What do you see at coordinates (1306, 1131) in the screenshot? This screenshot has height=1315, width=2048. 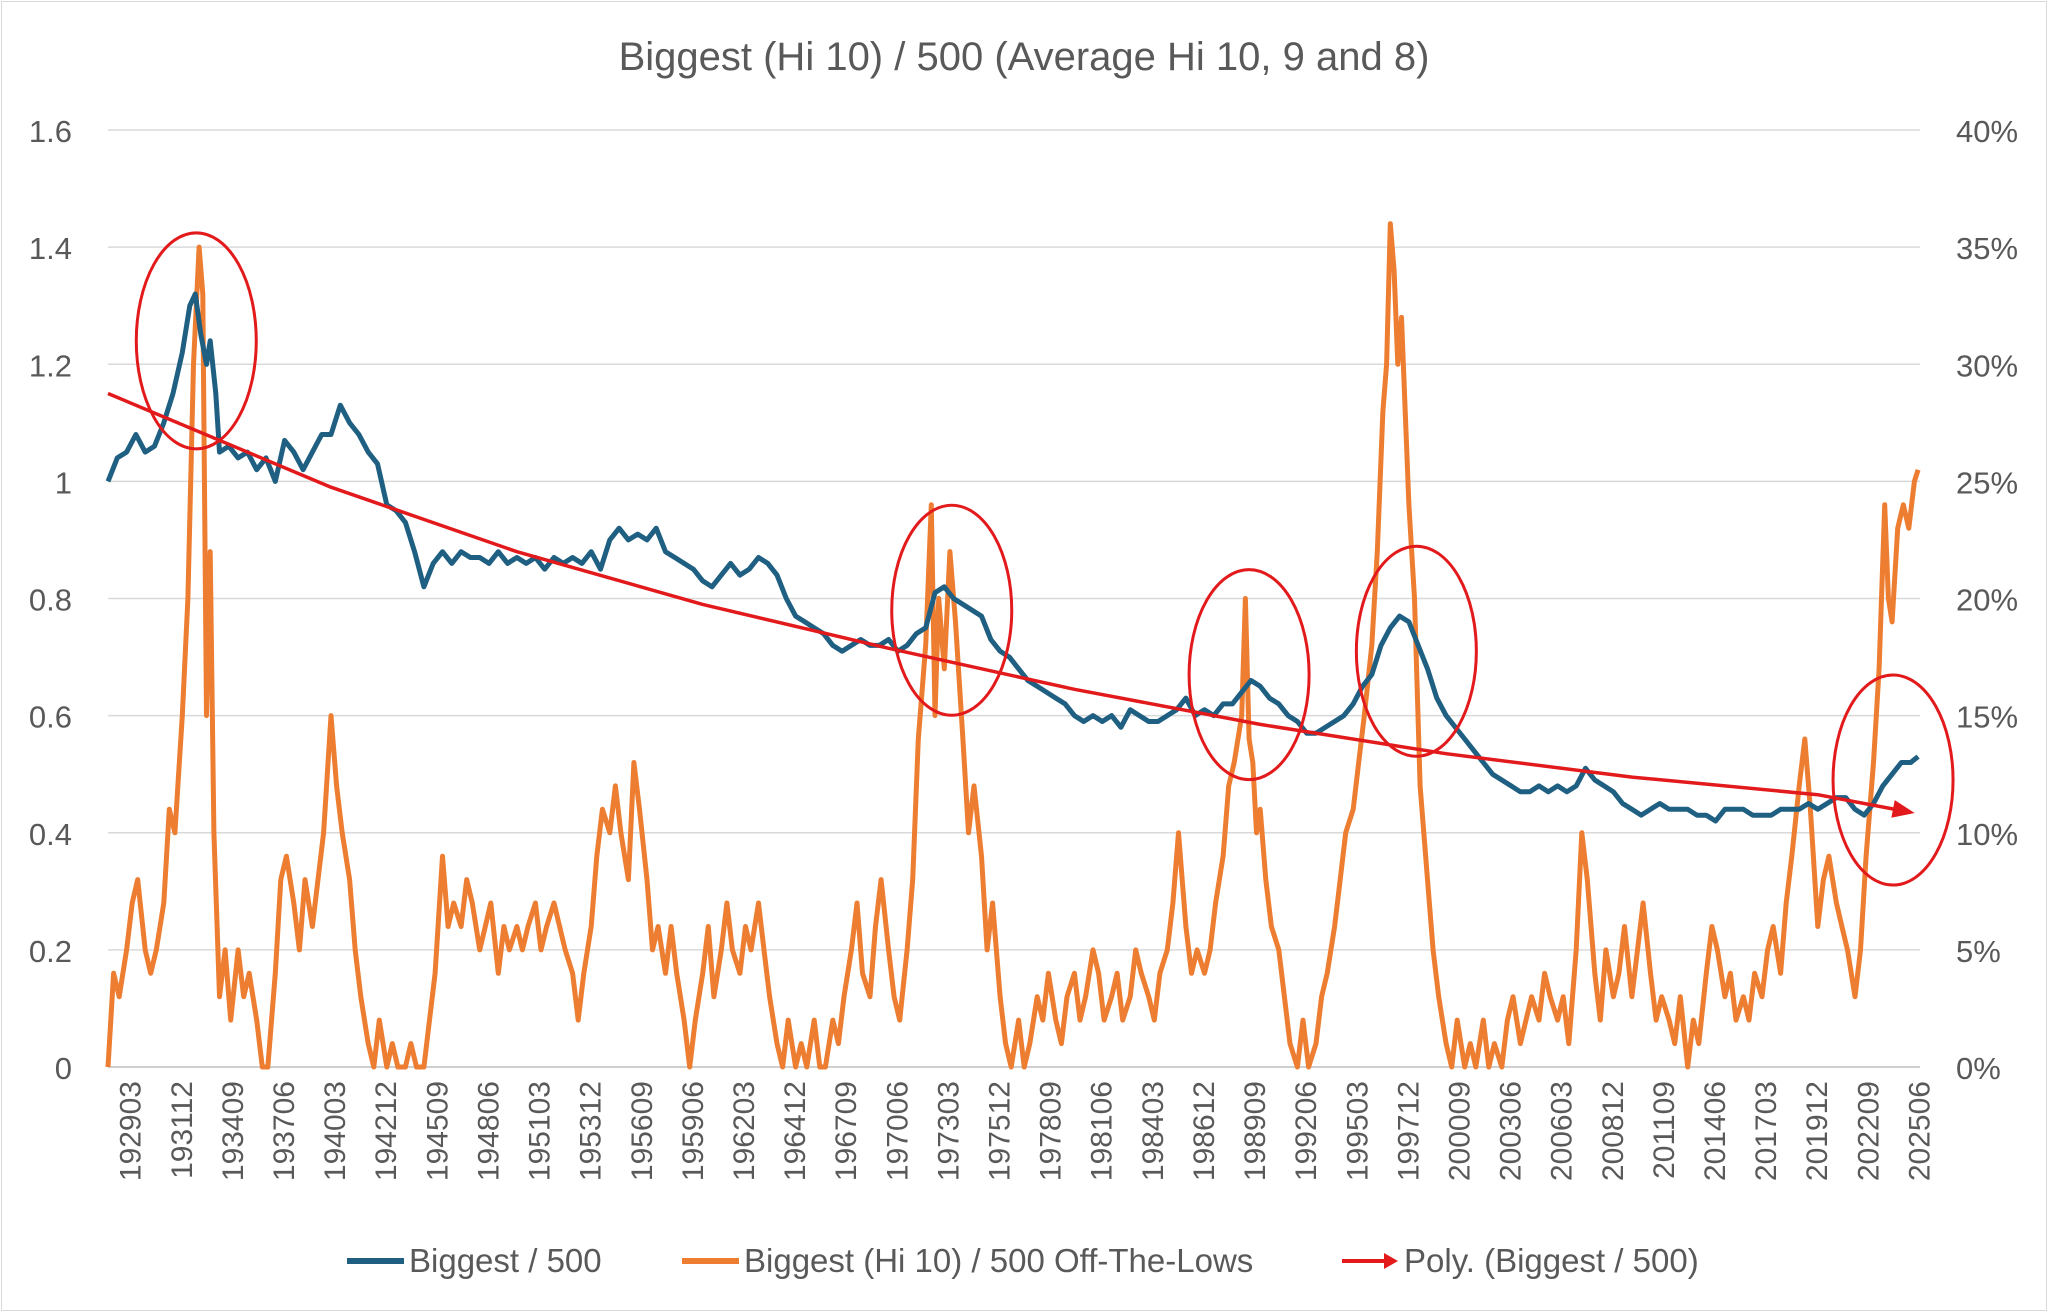 I see `x-tick-label: 199206` at bounding box center [1306, 1131].